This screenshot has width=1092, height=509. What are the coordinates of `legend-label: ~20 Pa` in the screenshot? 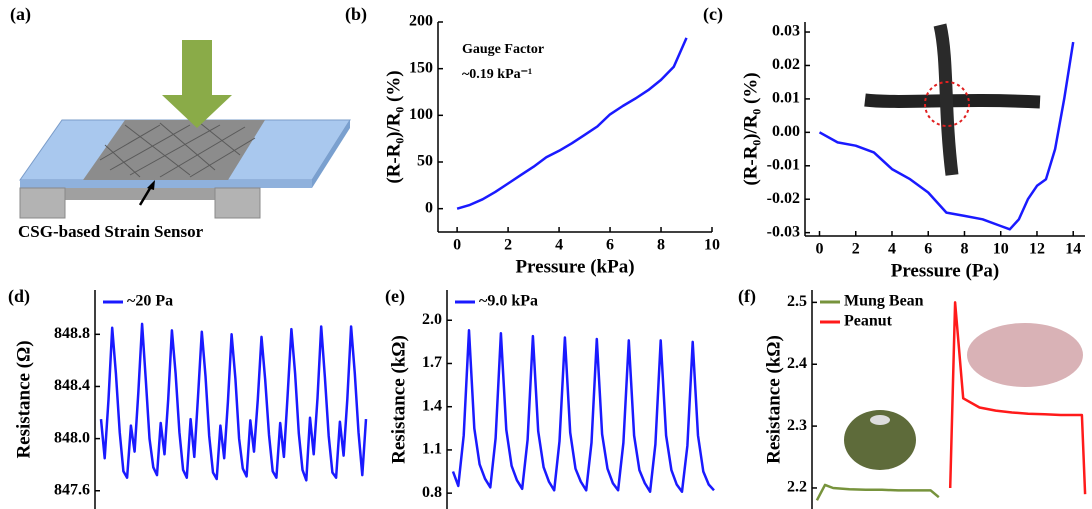 It's located at (150, 301).